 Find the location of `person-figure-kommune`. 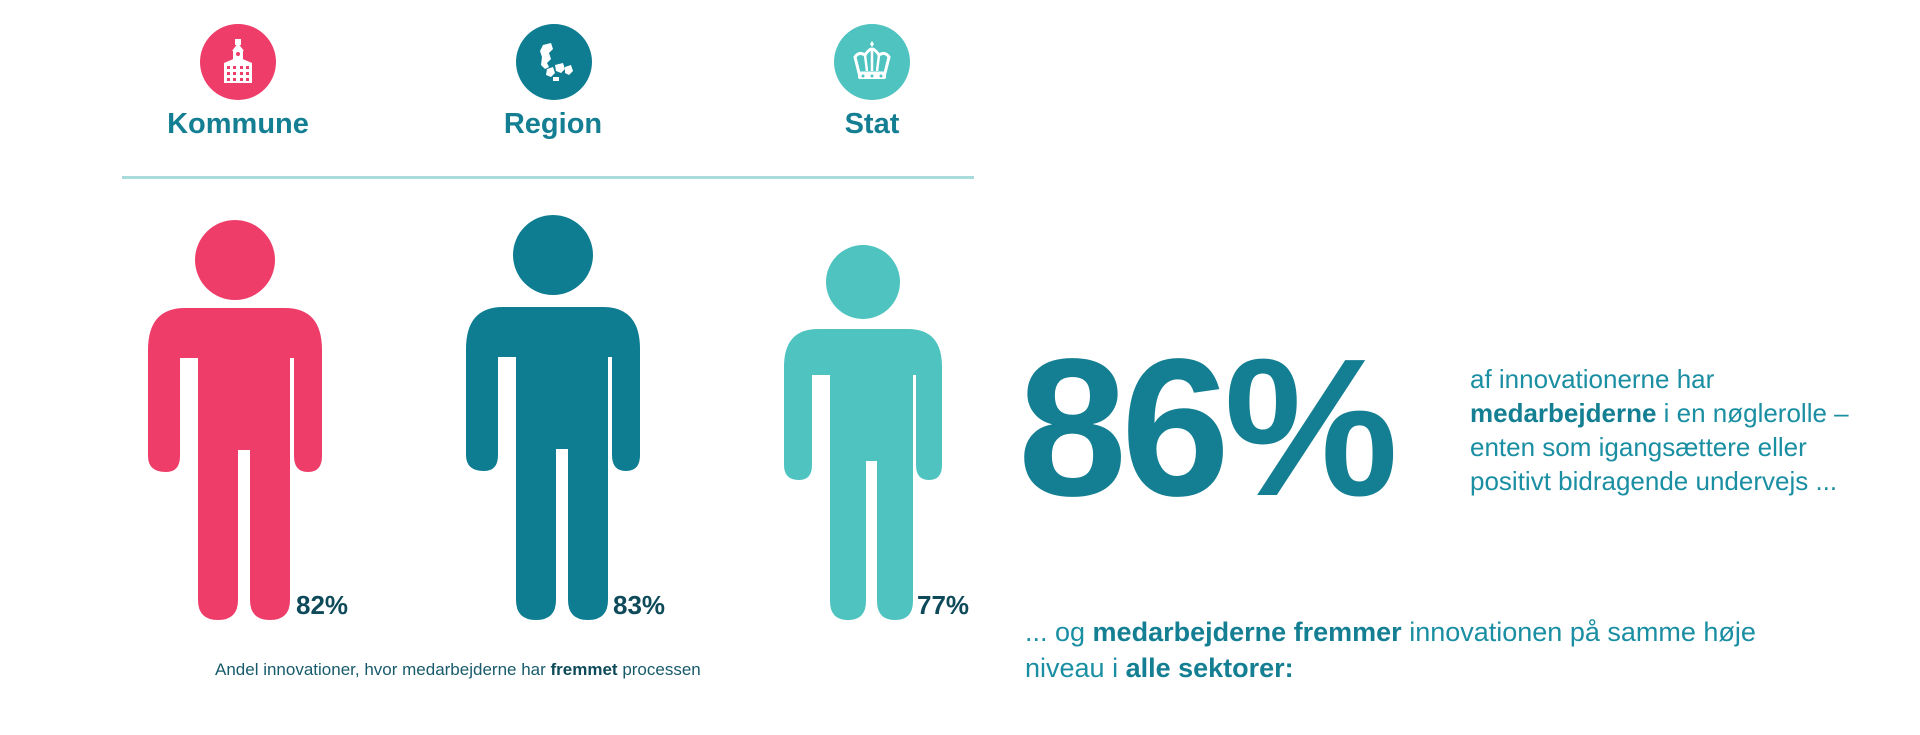

person-figure-kommune is located at coordinates (235, 420).